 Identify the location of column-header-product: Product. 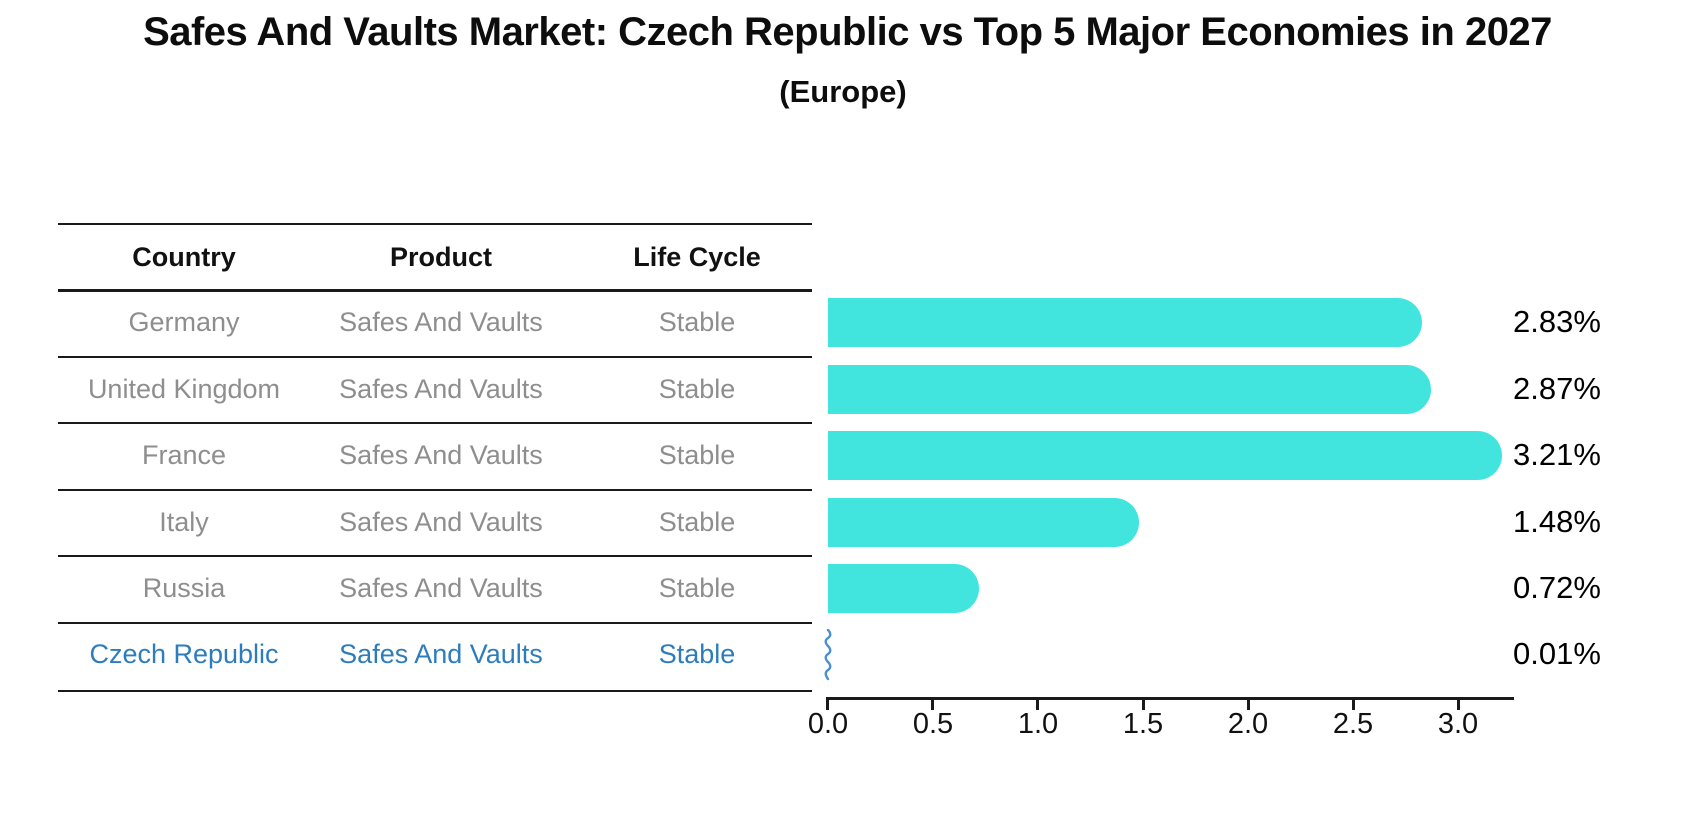
(440, 257).